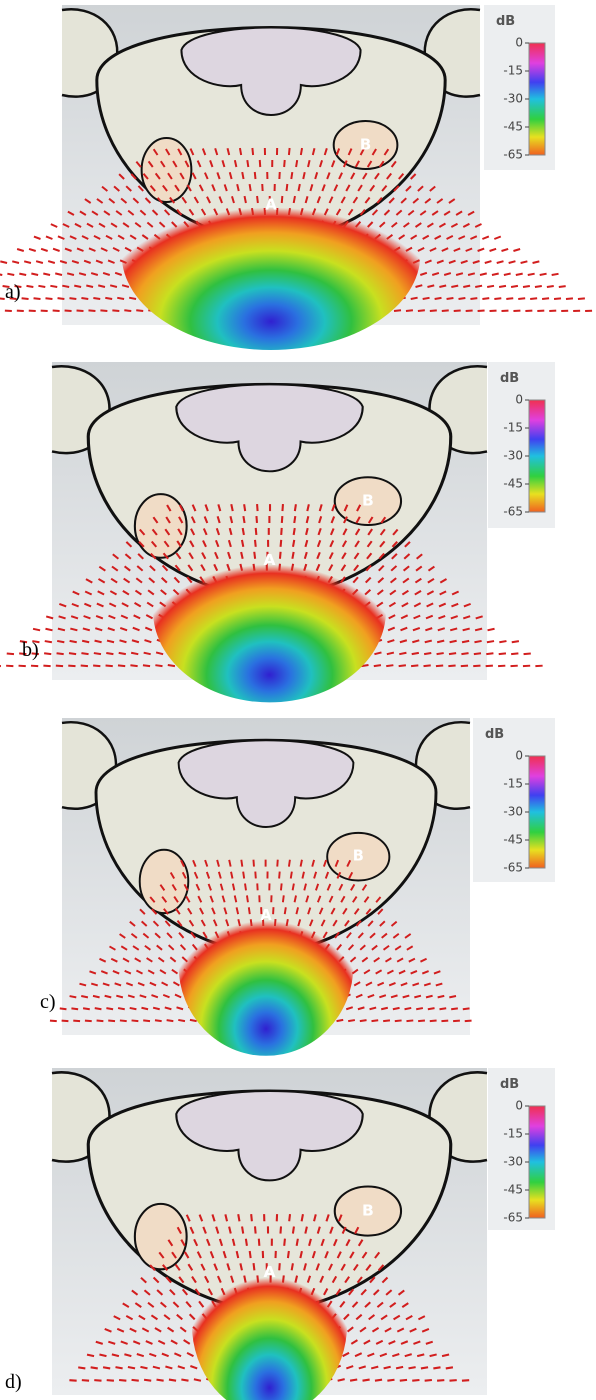  I want to click on panel-label: d), so click(13, 1382).